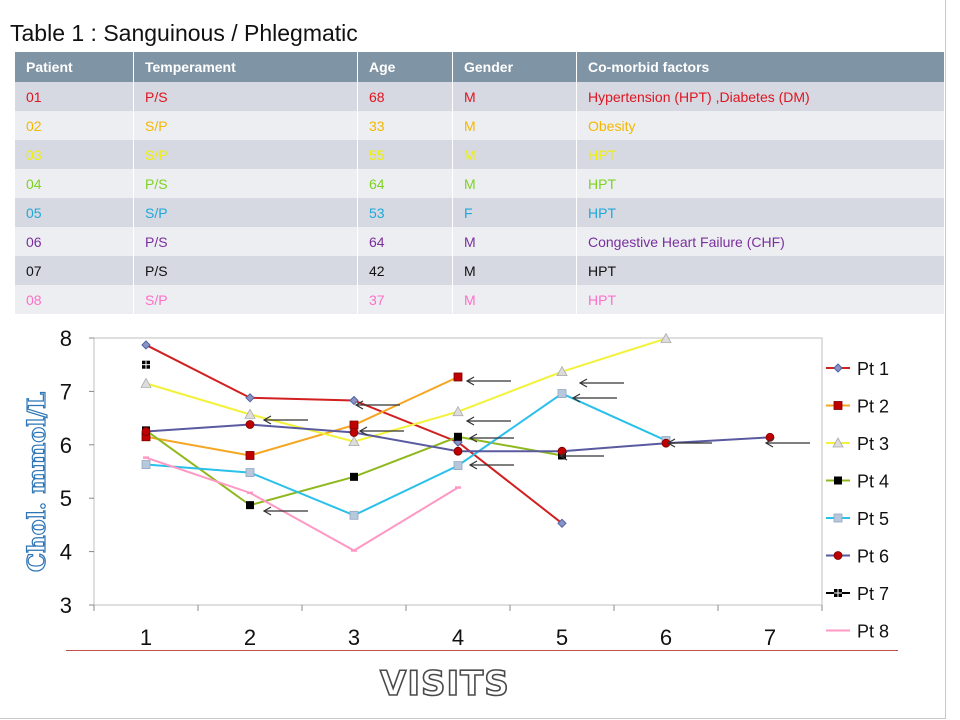  I want to click on cell-age: 68, so click(405, 96).